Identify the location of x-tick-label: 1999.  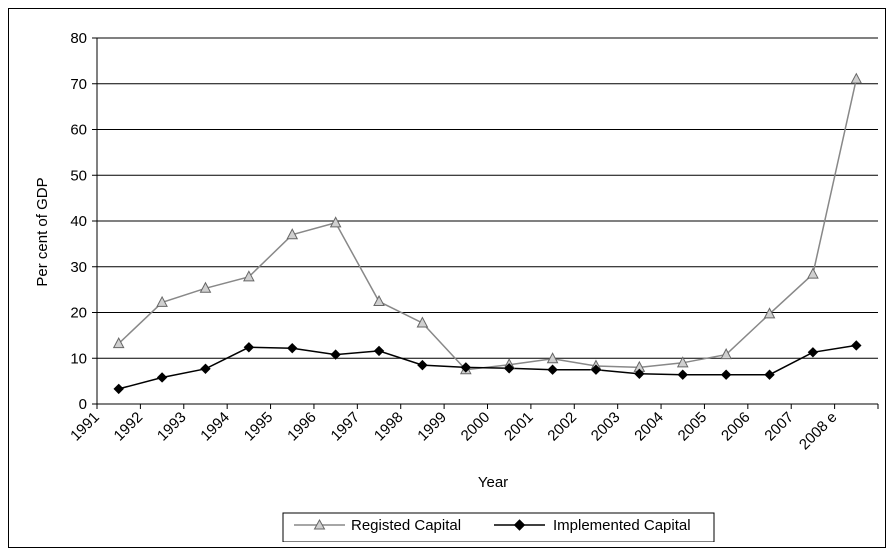
(432, 427).